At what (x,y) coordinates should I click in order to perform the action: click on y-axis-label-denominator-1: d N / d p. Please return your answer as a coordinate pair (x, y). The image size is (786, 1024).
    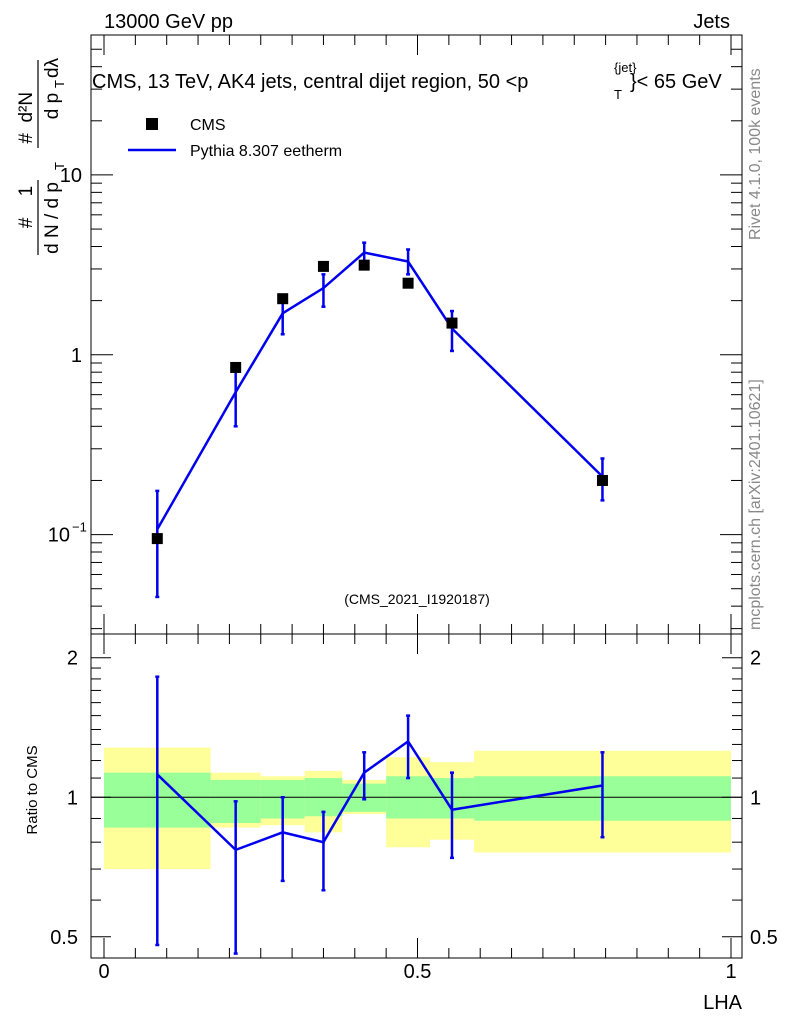
    Looking at the image, I should click on (52, 218).